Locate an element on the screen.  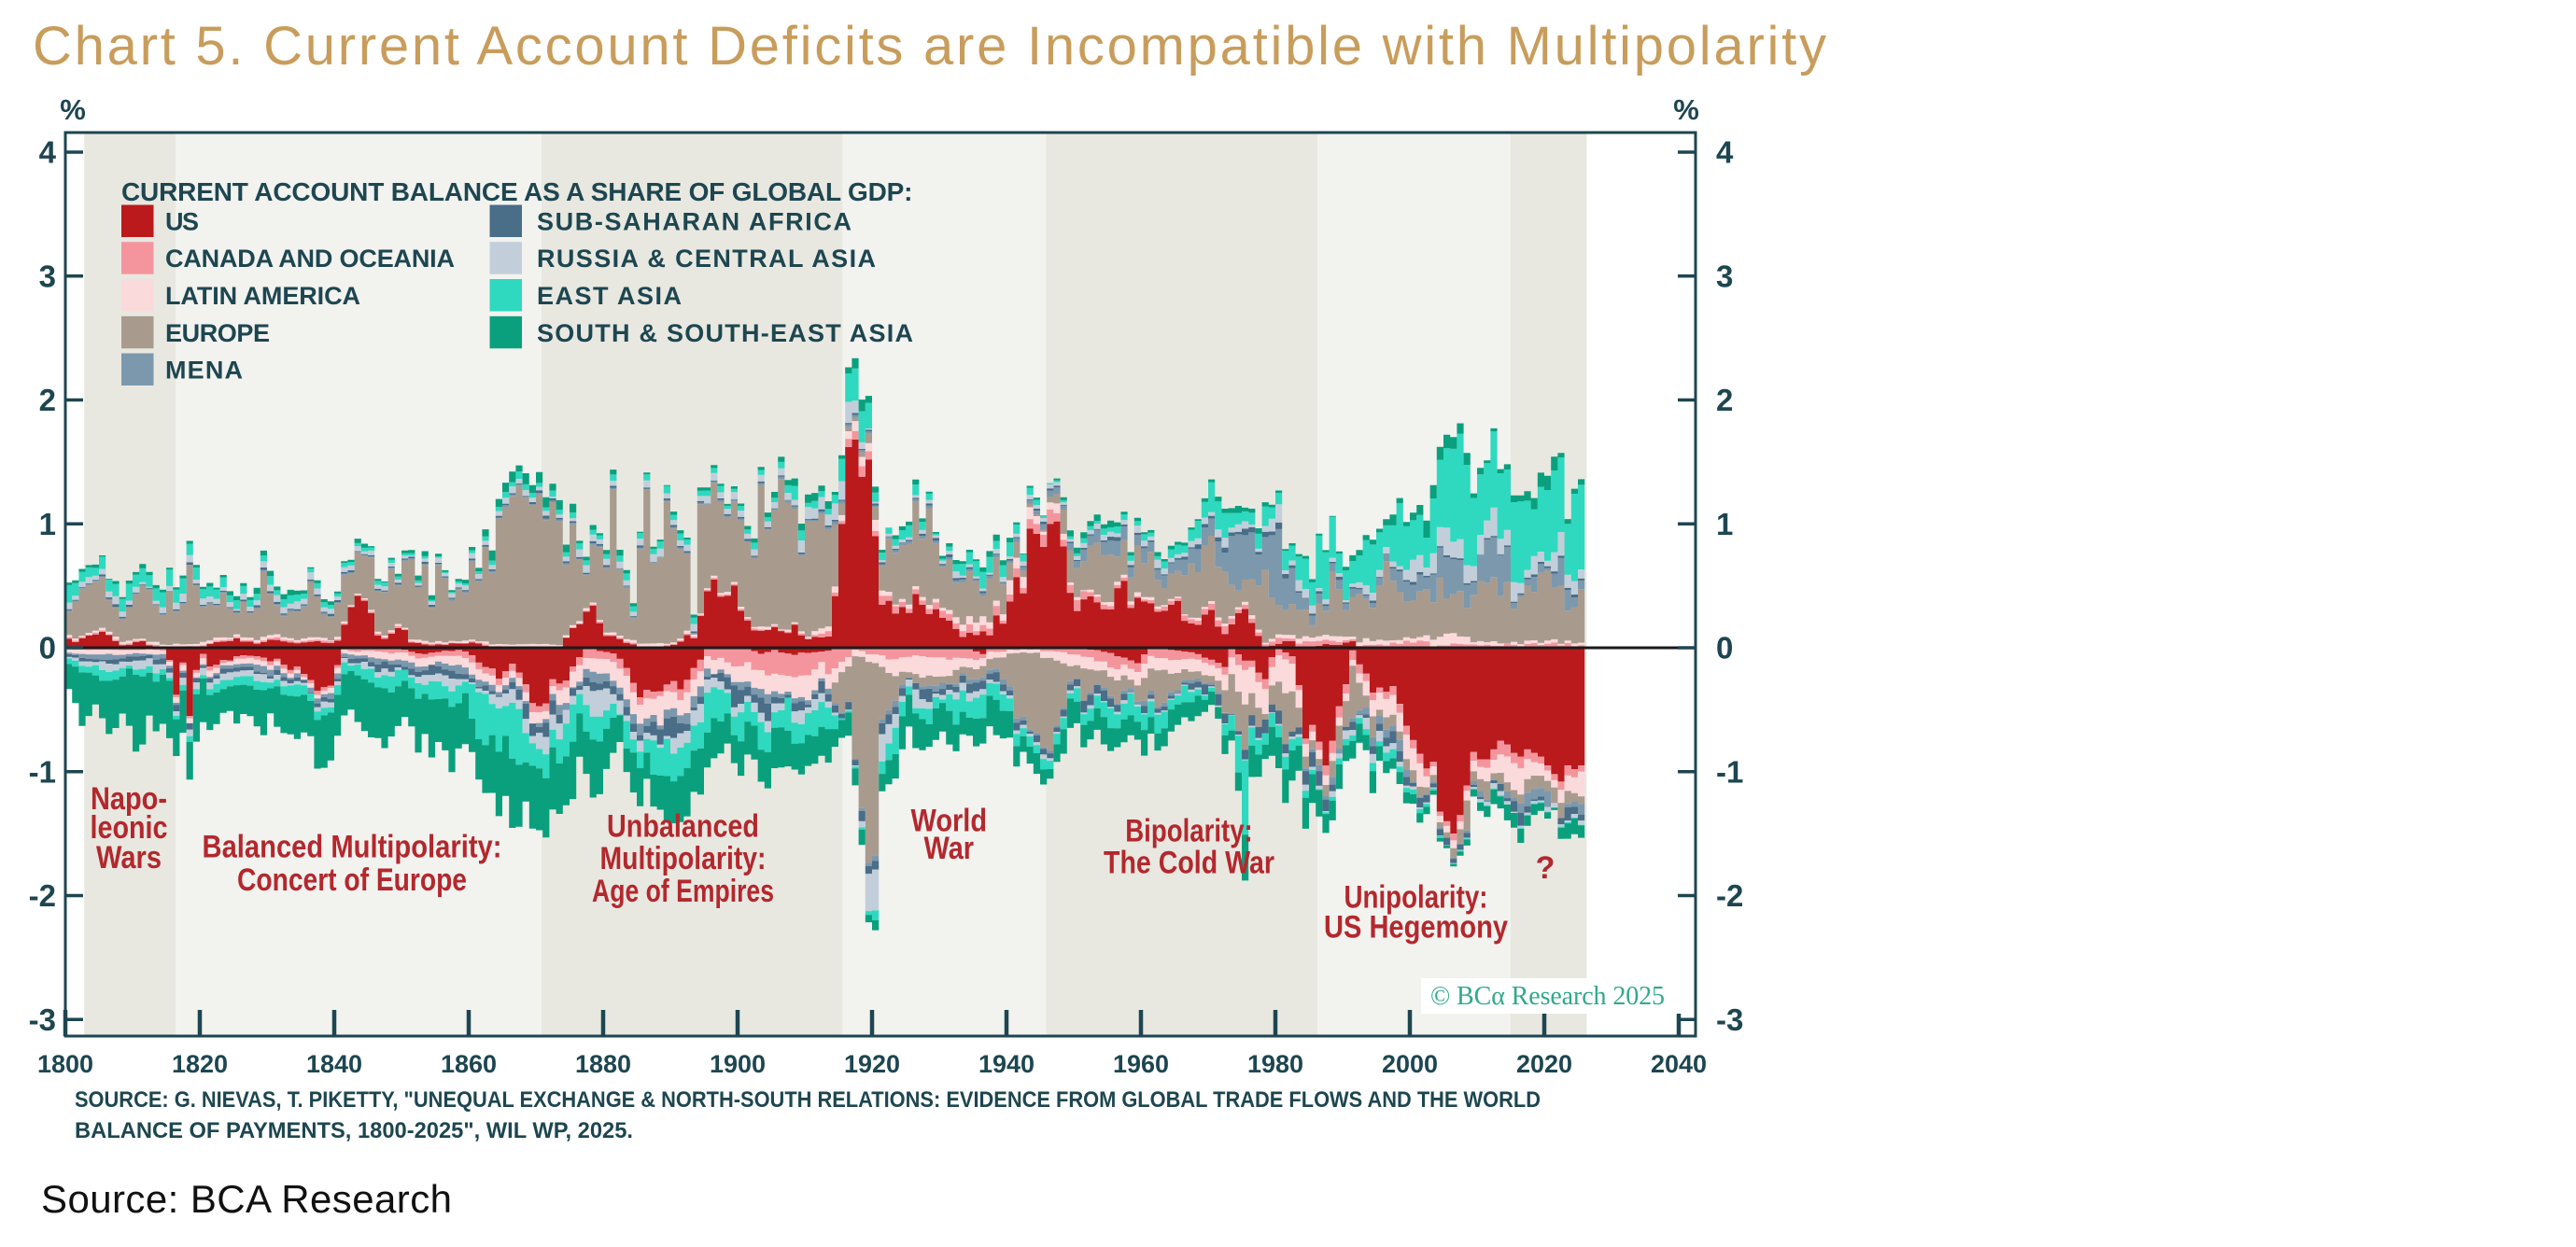
svg-text: Concert of Europe is located at coordinates (352, 880).